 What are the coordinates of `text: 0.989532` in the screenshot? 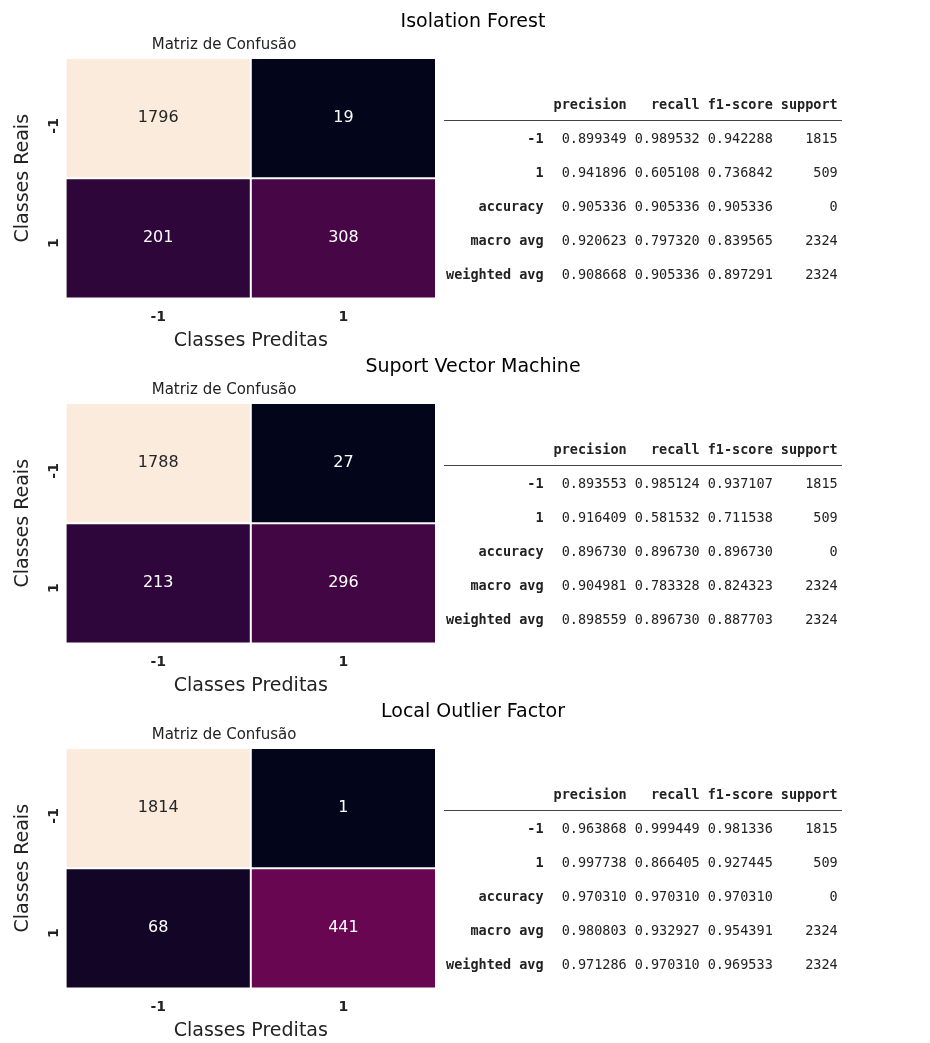 It's located at (667, 138).